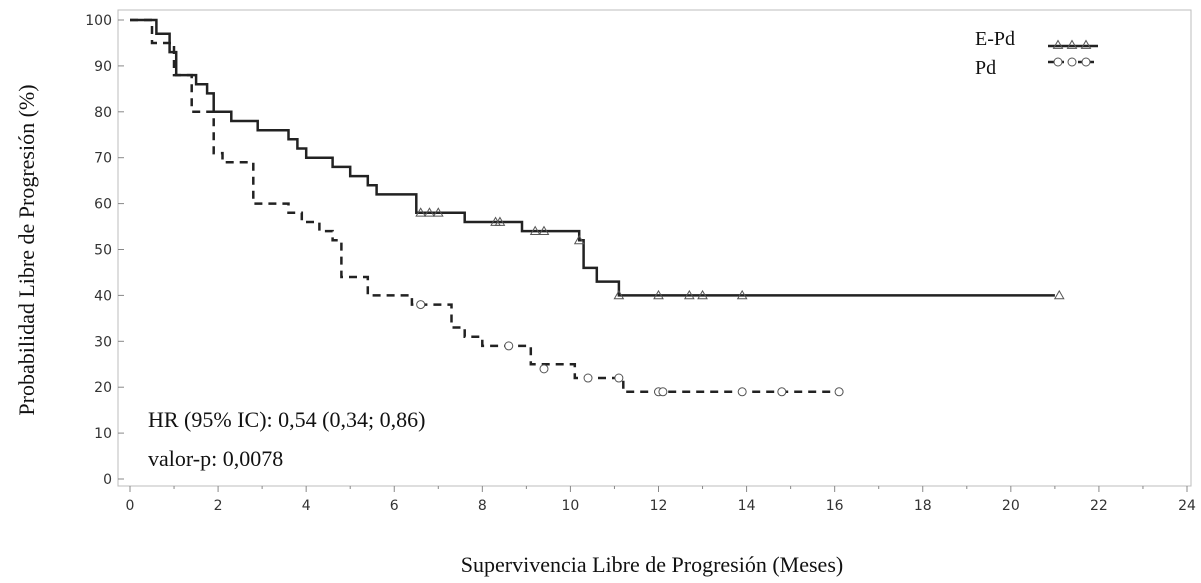 The image size is (1201, 583). I want to click on x-tick-label: 4, so click(306, 506).